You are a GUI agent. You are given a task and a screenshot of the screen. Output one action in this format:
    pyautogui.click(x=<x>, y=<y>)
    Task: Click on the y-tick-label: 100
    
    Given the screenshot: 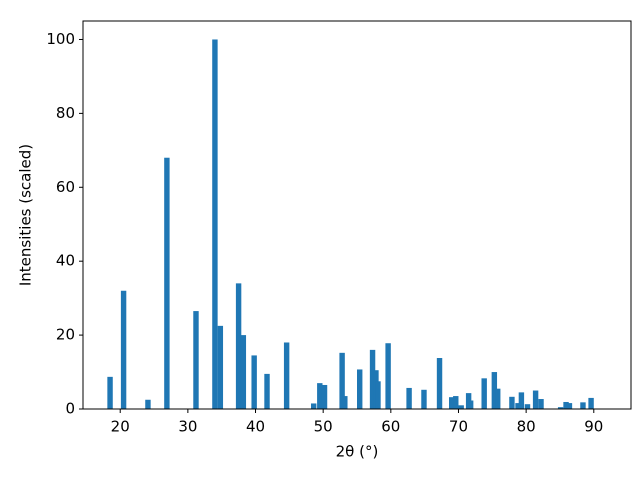 What is the action you would take?
    pyautogui.click(x=60, y=39)
    